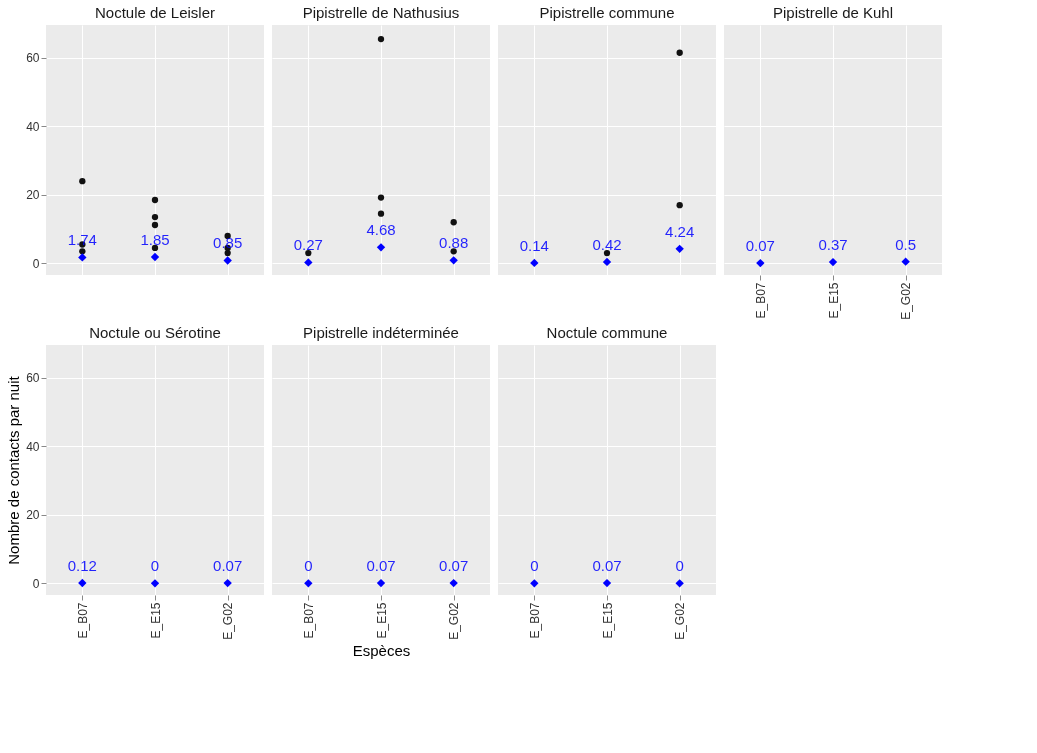 Image resolution: width=1037 pixels, height=753 pixels. What do you see at coordinates (607, 12) in the screenshot?
I see `chart-title: Pipistrelle commune` at bounding box center [607, 12].